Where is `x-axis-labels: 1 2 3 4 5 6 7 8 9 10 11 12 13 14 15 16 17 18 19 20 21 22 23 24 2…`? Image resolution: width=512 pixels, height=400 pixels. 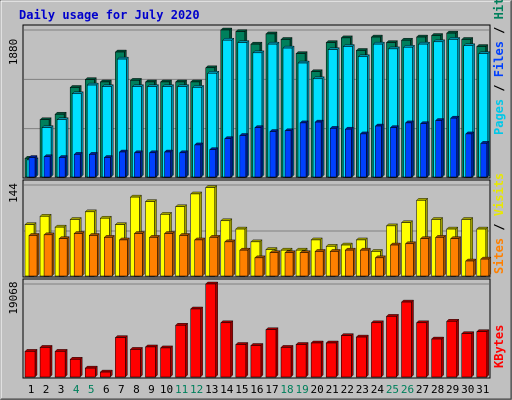
x-axis-labels: 1 2 3 4 5 6 7 8 9 10 11 12 13 14 15 16 17 18 19 20 21 22 23 24 2… is located at coordinates (259, 389).